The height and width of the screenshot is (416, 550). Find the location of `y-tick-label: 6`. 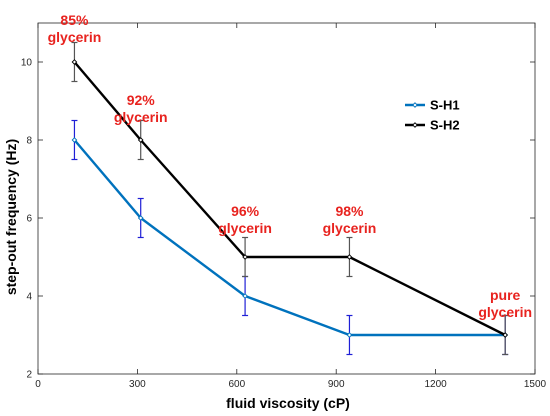

y-tick-label: 6 is located at coordinates (29, 219).